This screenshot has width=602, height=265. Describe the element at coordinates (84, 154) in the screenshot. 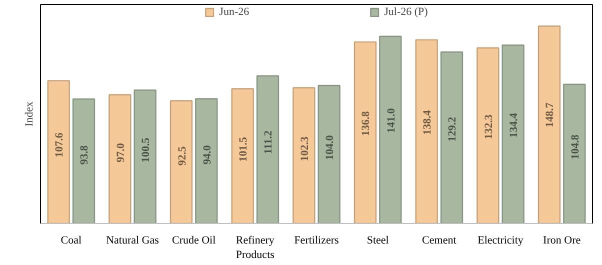

I see `data-label: 93.8` at that location.